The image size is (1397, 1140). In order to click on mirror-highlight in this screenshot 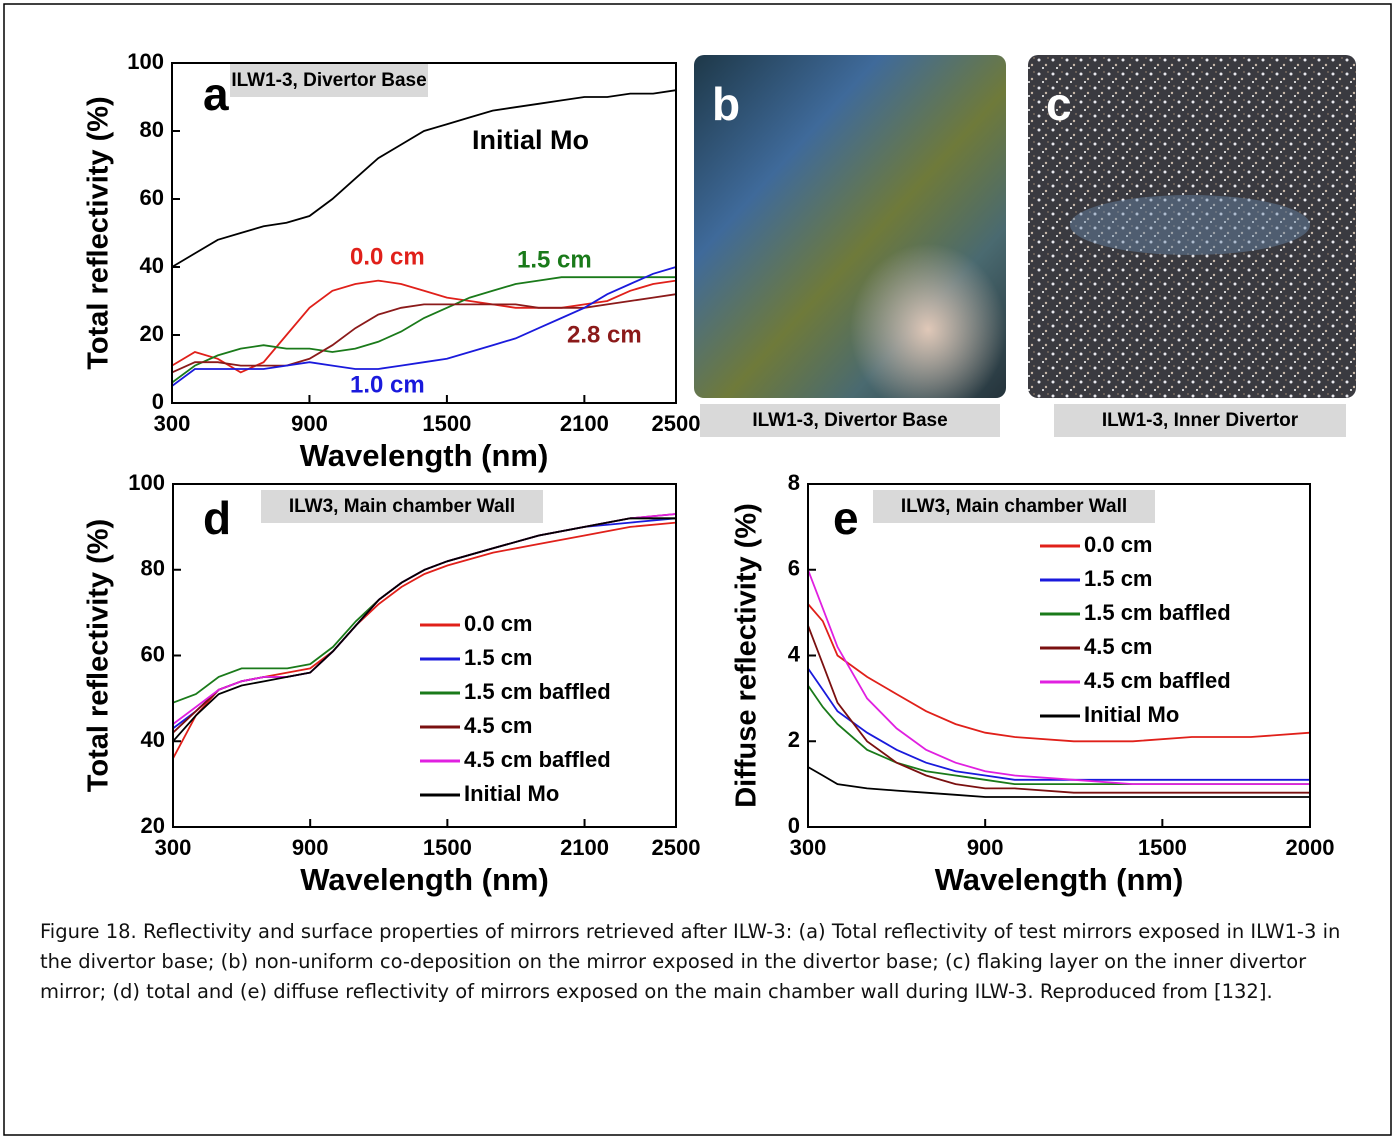, I will do `click(850, 226)`.